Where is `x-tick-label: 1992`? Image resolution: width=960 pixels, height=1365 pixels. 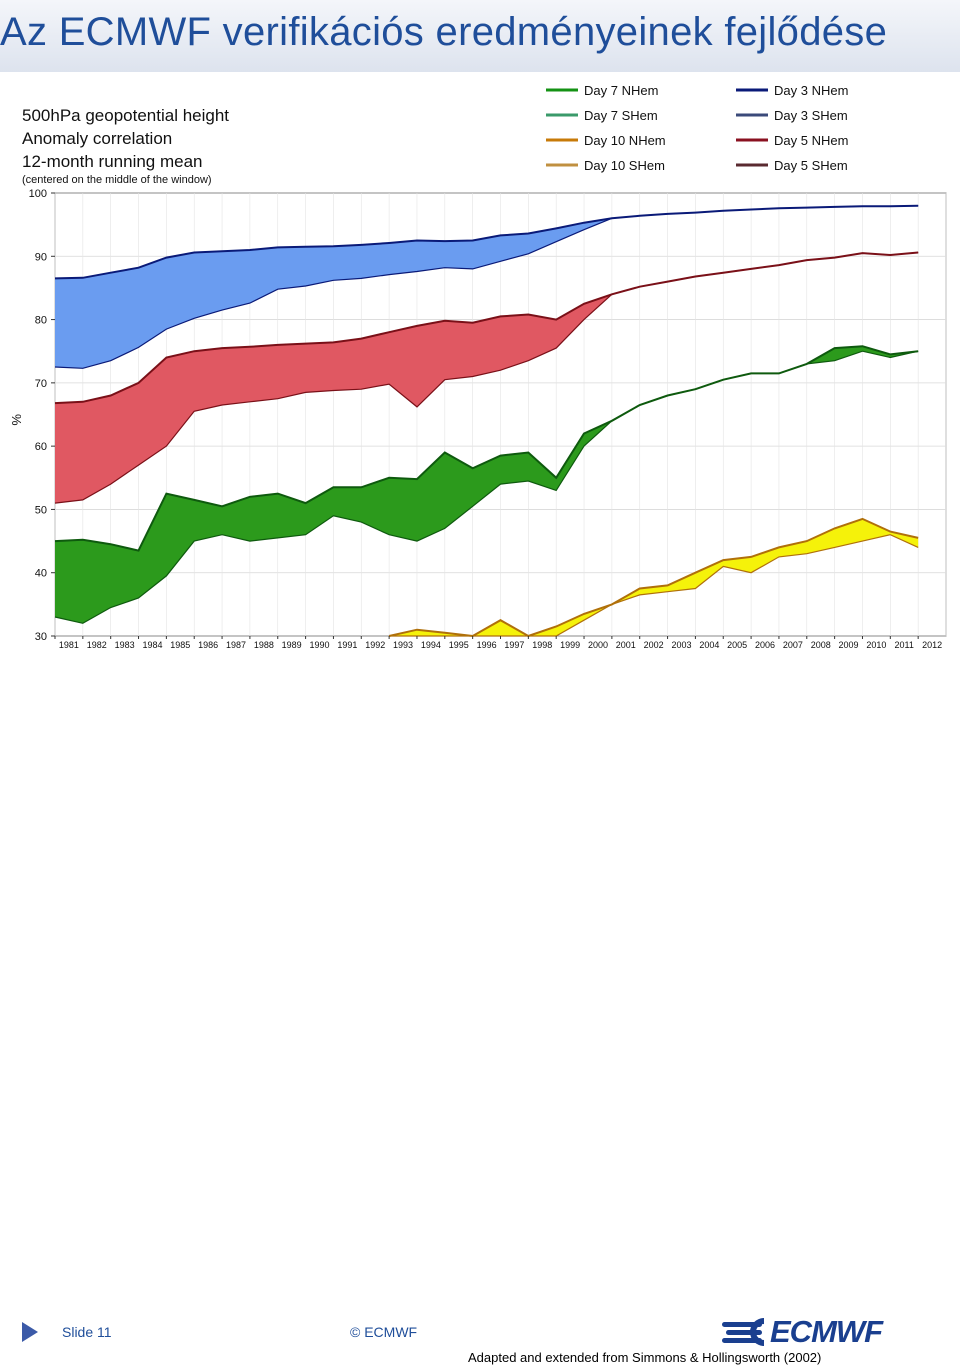 x-tick-label: 1992 is located at coordinates (375, 645).